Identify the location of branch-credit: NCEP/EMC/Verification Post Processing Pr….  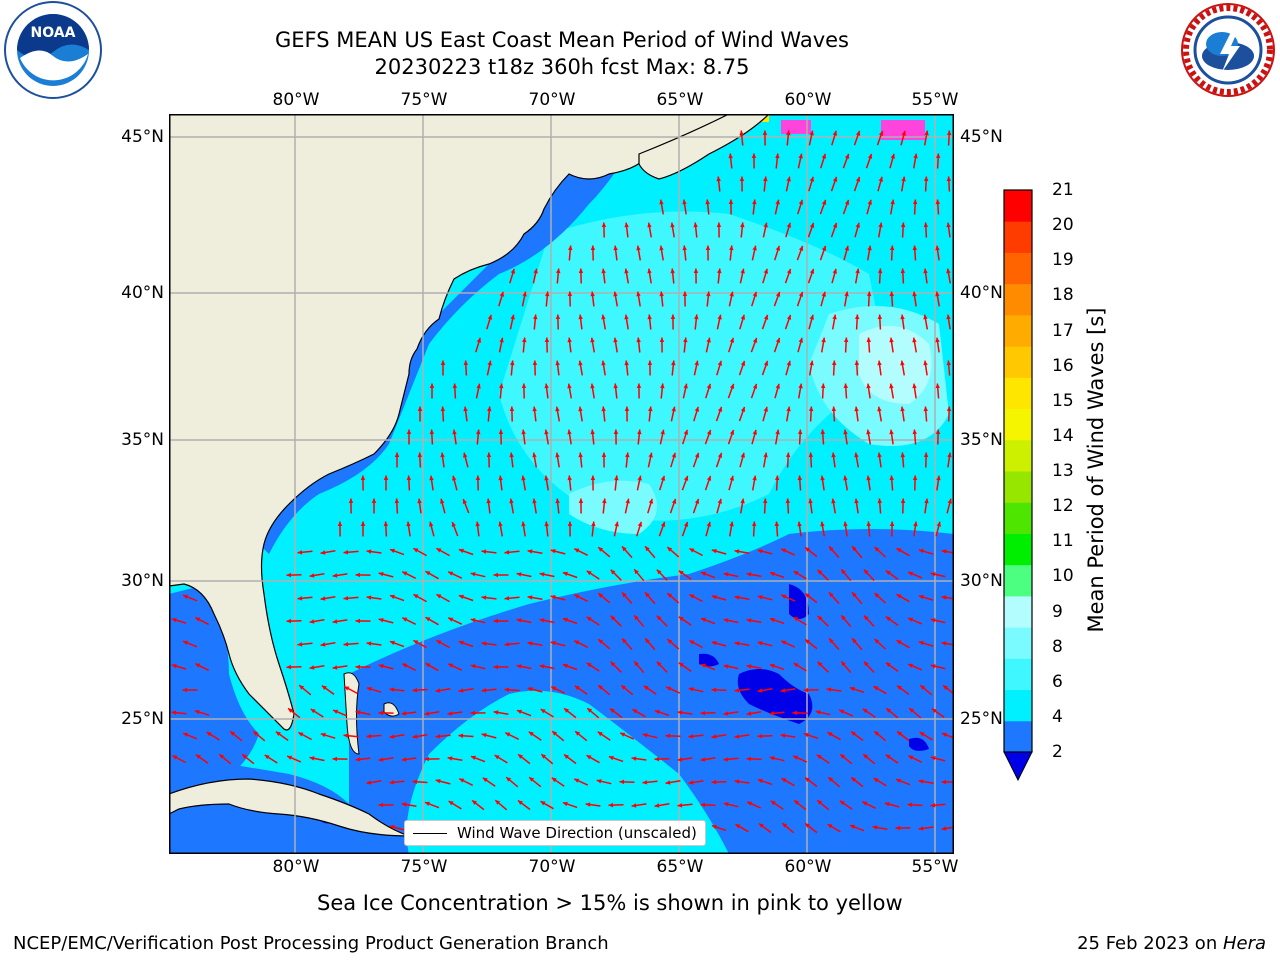
(311, 943).